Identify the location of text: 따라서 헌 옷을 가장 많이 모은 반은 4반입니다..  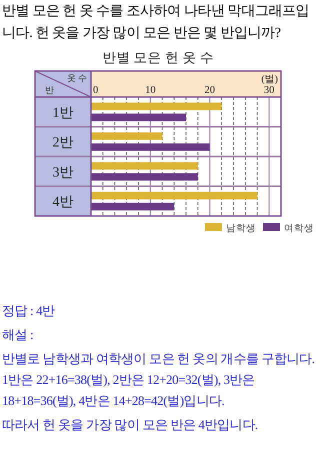
(130, 425).